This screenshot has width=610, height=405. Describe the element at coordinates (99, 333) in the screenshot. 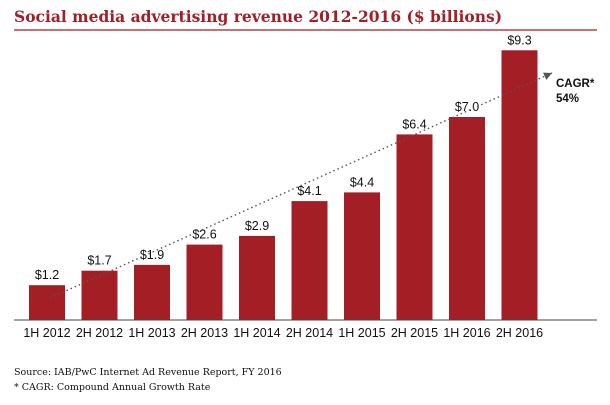

I see `x-tick-label-2: 2H 2012` at that location.